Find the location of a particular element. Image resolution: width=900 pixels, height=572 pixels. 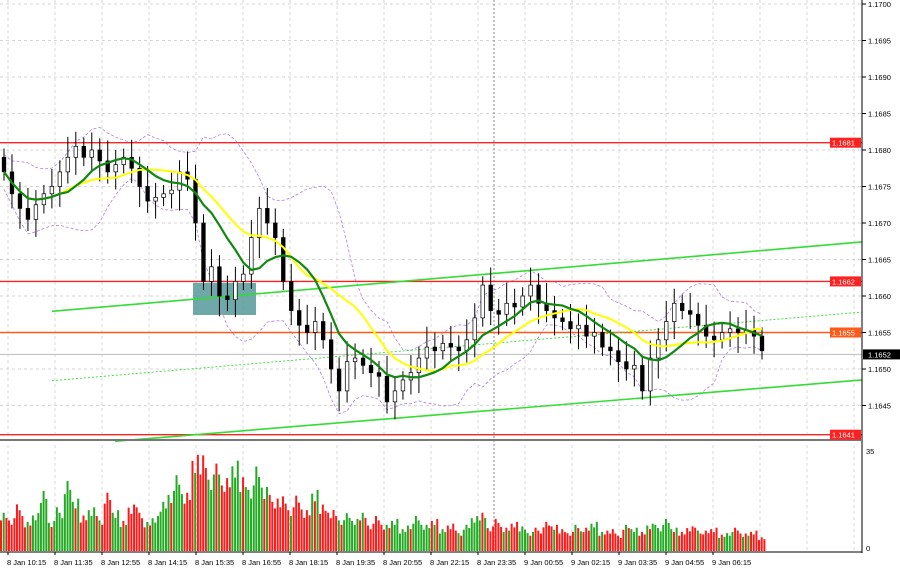

y-tick-label: 1.1695 is located at coordinates (879, 41).